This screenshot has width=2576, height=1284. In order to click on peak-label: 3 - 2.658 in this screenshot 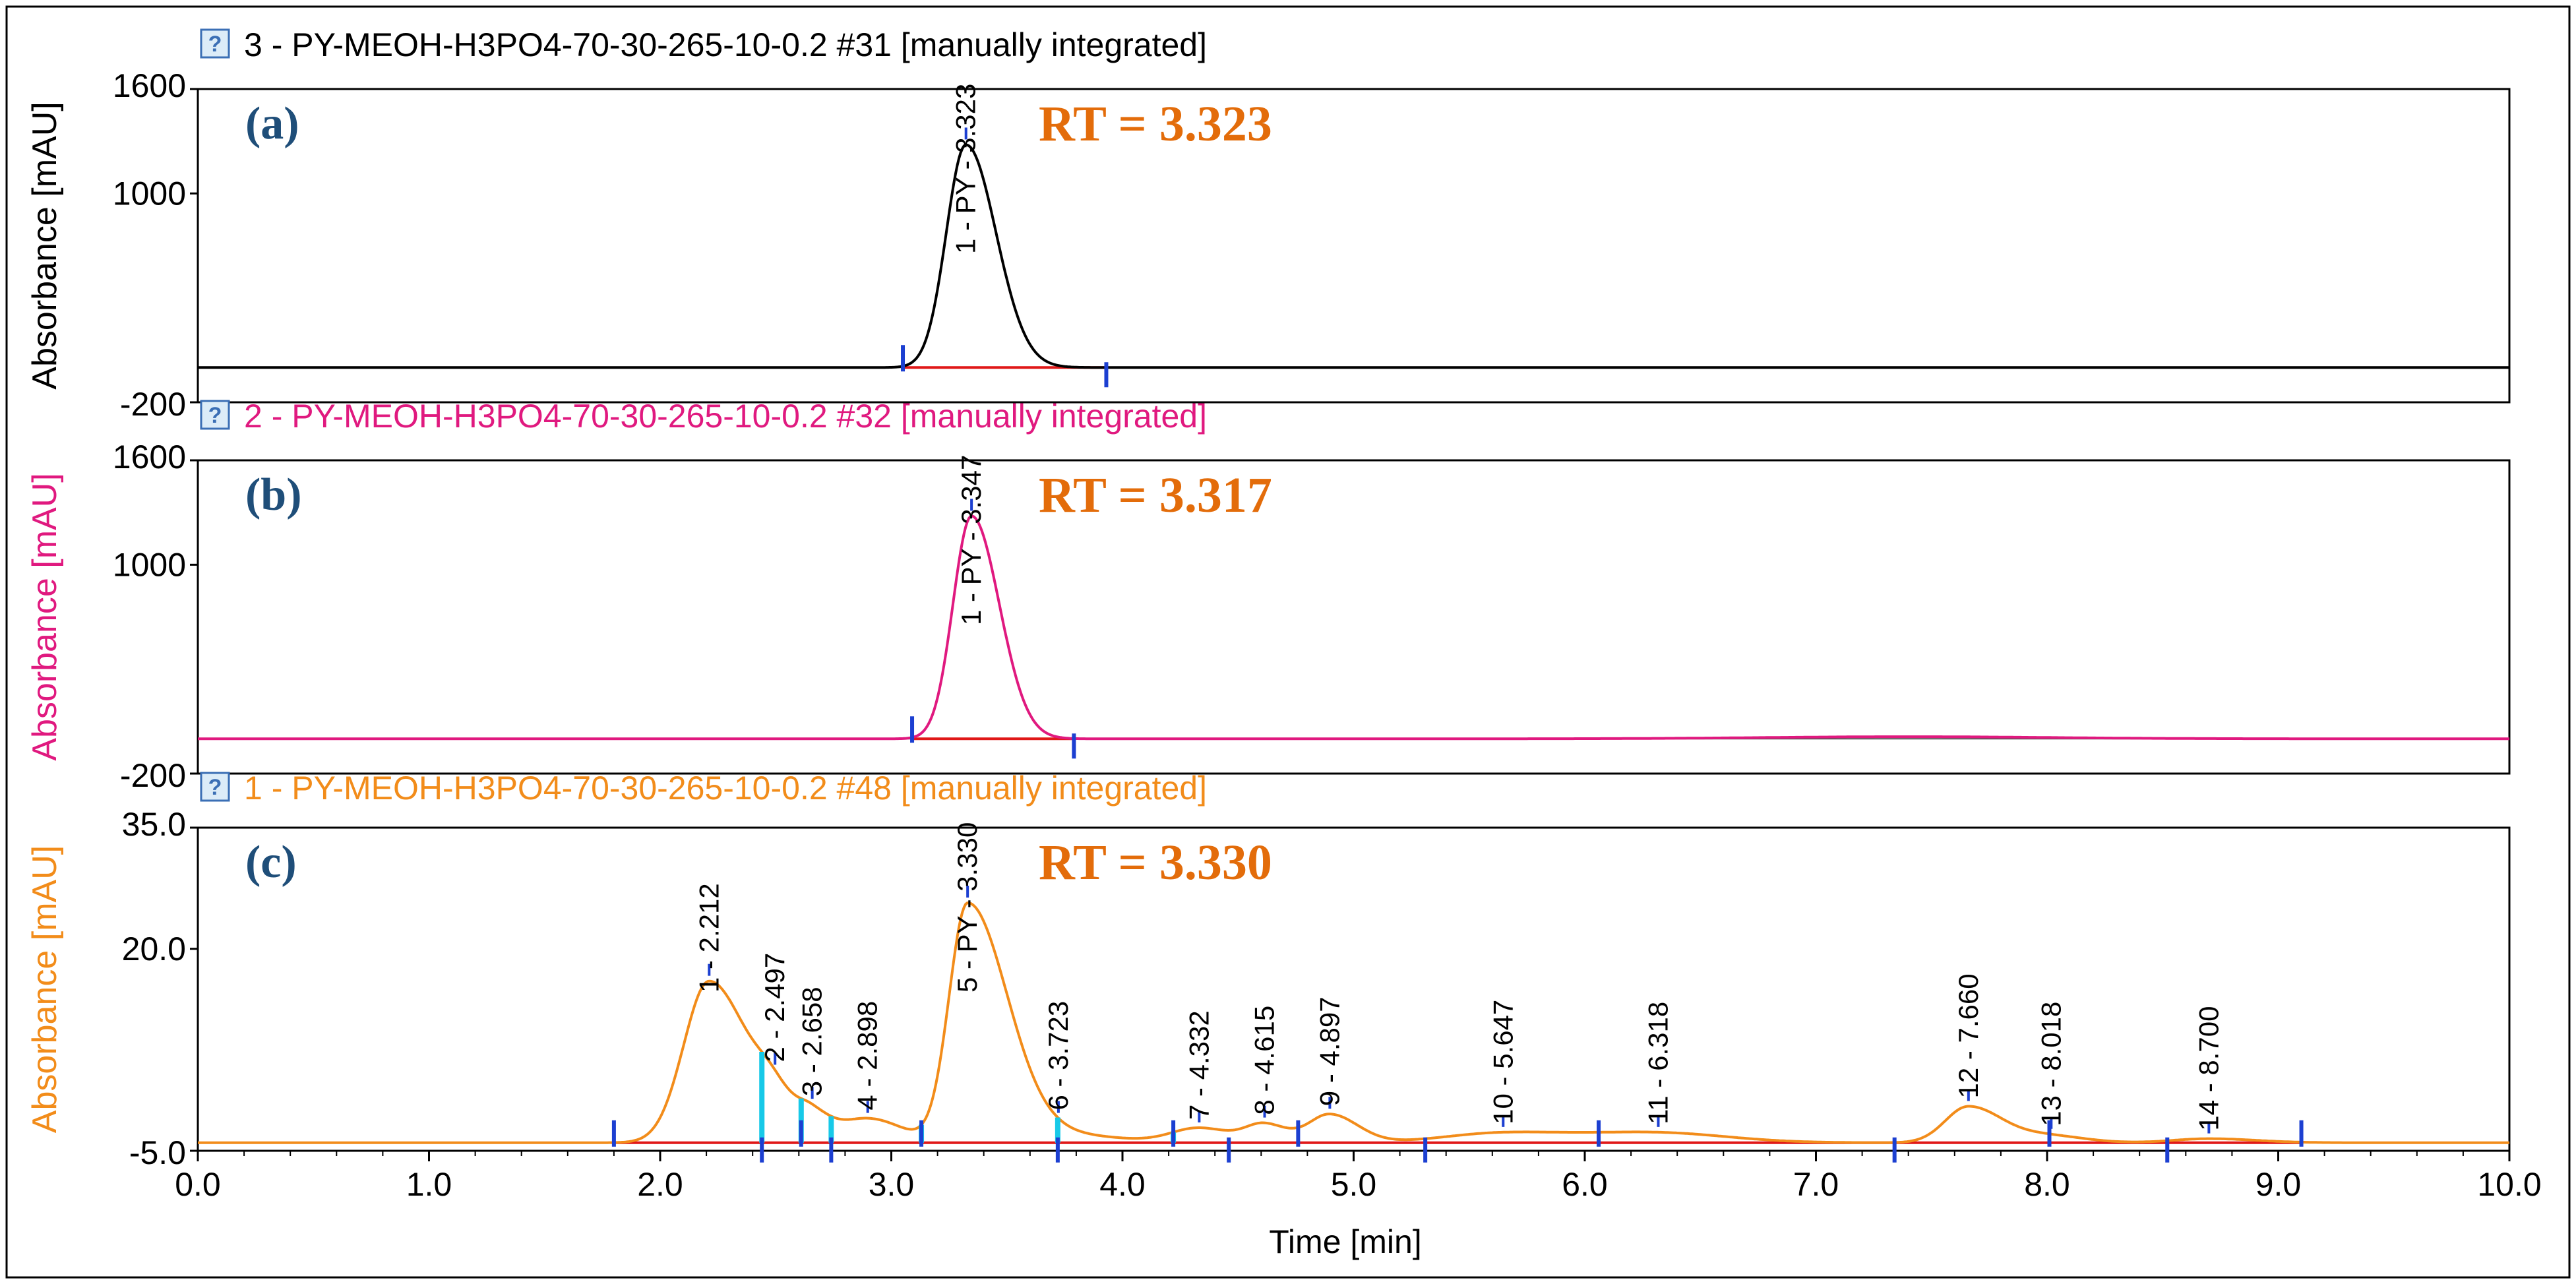, I will do `click(812, 1041)`.